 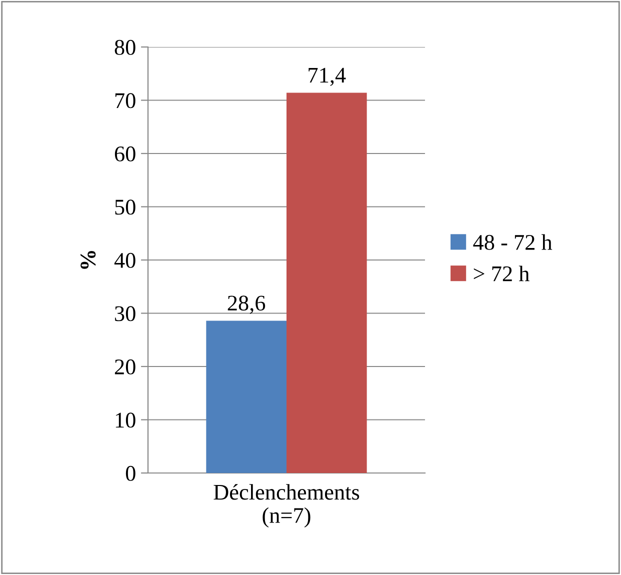 What do you see at coordinates (126, 420) in the screenshot?
I see `y-tick-label: 10` at bounding box center [126, 420].